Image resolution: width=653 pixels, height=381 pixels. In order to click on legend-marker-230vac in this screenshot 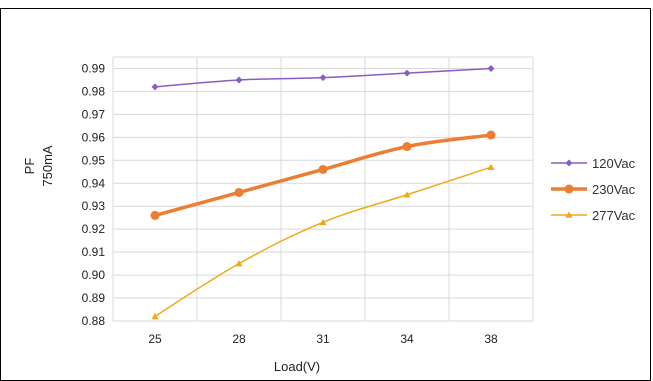, I will do `click(569, 189)`.